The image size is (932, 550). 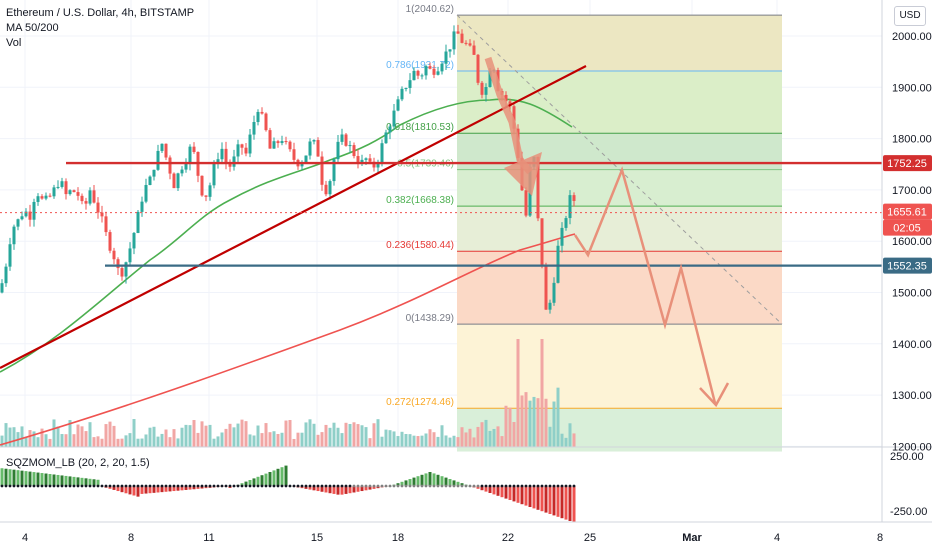 What do you see at coordinates (910, 16) in the screenshot?
I see `currency-button: USD` at bounding box center [910, 16].